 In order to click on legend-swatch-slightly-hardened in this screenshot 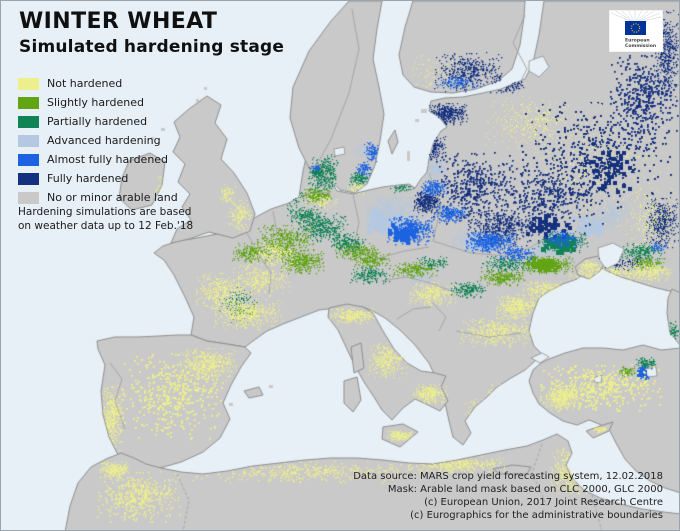, I will do `click(28, 102)`.